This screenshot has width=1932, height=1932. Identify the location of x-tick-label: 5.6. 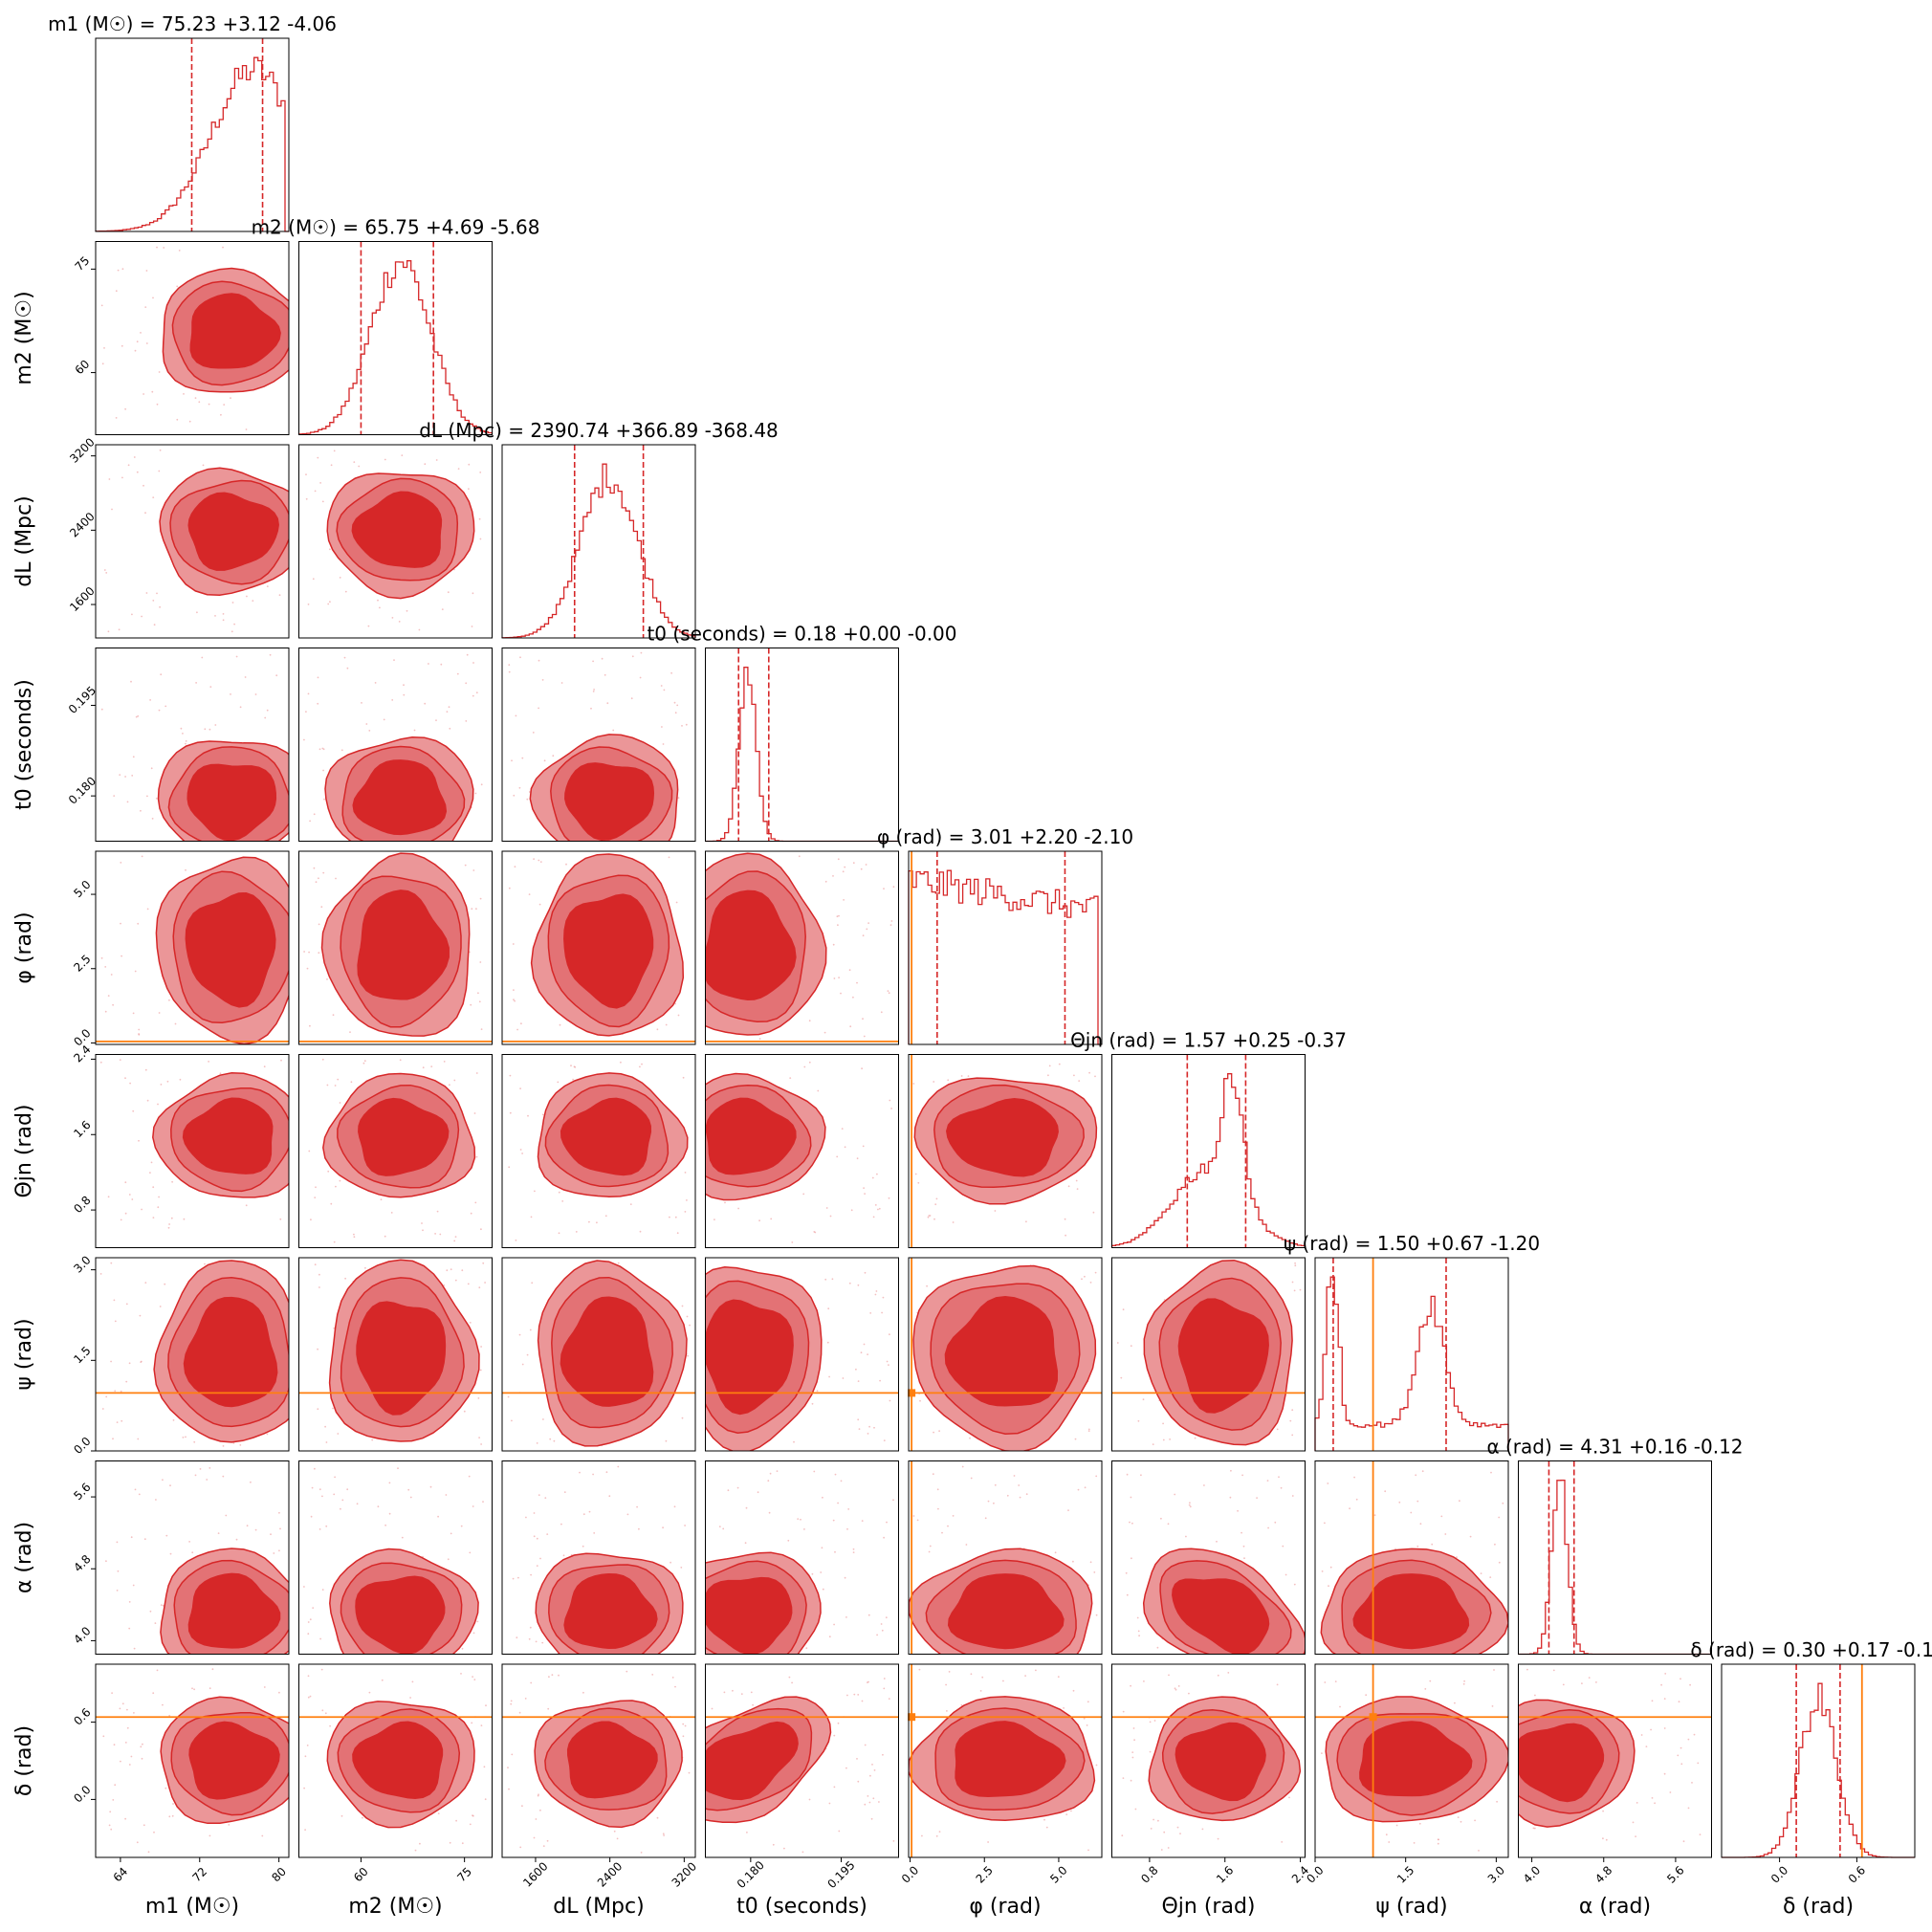
(1675, 1874).